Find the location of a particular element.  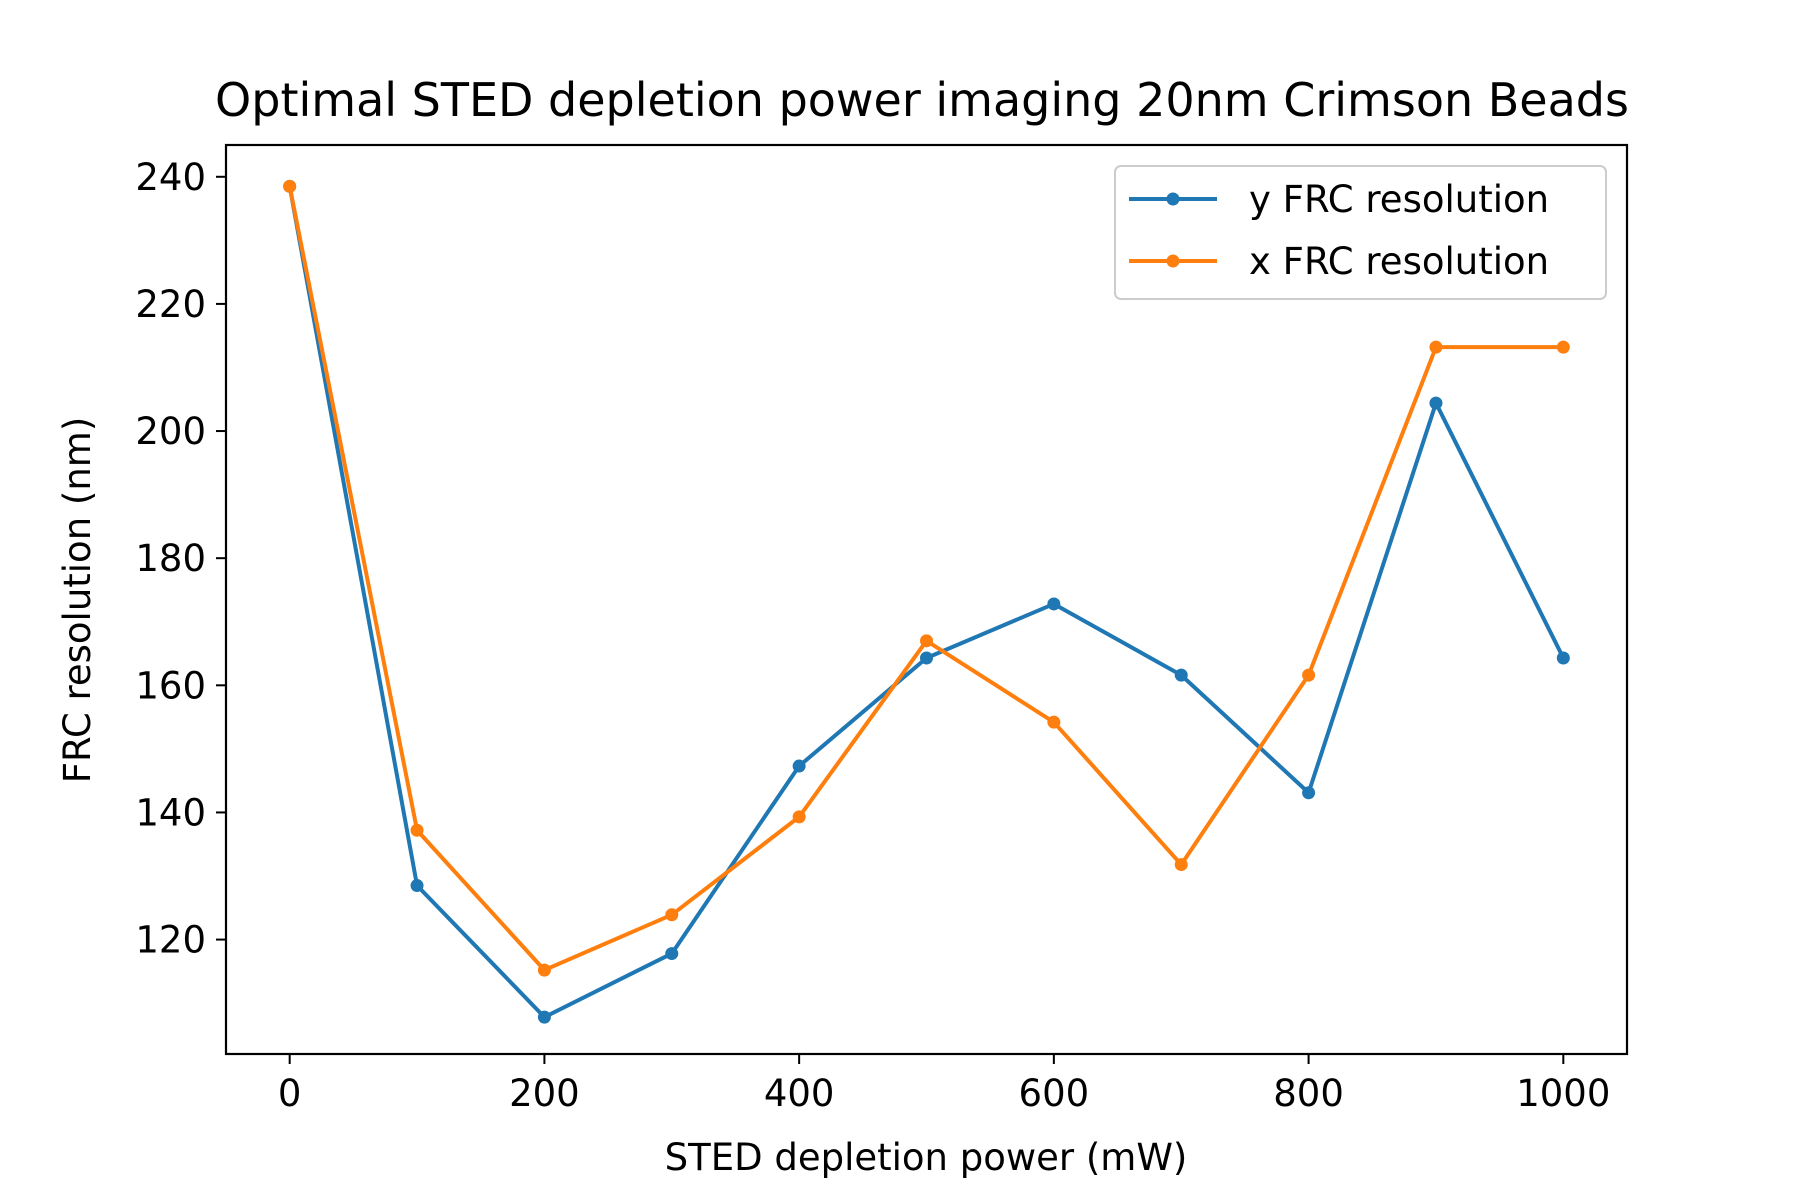

legend: y FRC resolution x FRC resolution is located at coordinates (1360, 232).